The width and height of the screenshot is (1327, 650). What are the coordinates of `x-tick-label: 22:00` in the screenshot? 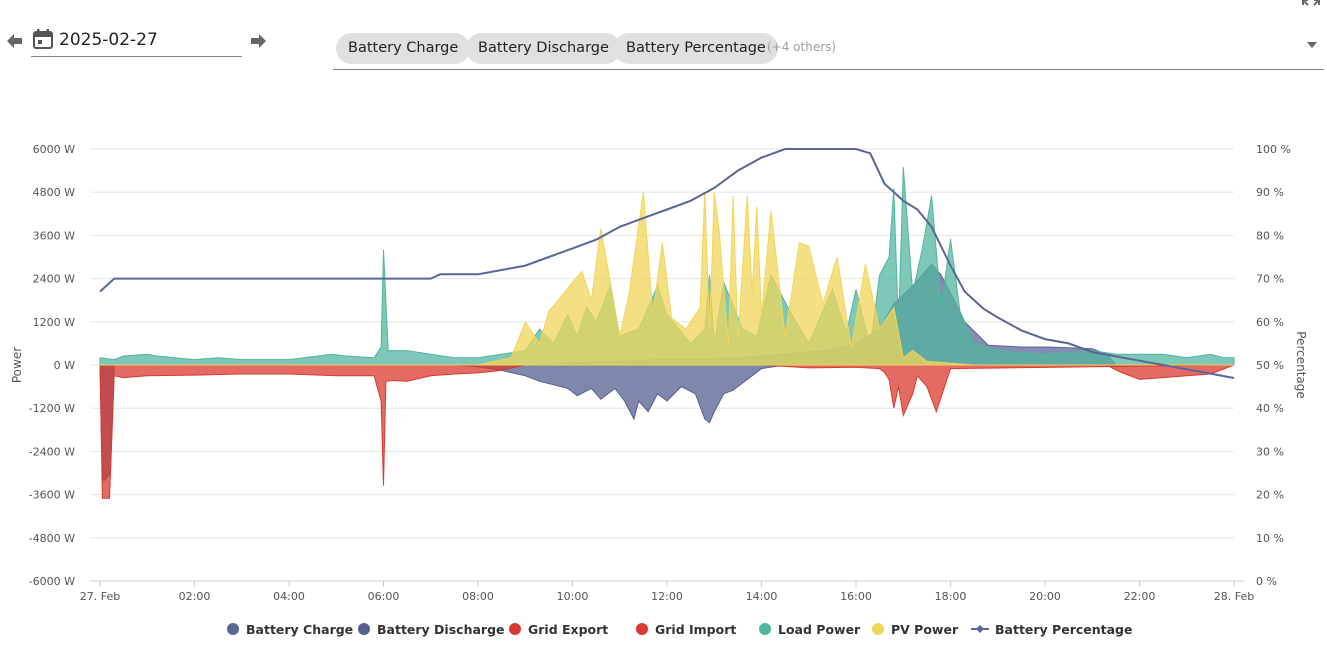 It's located at (1140, 596).